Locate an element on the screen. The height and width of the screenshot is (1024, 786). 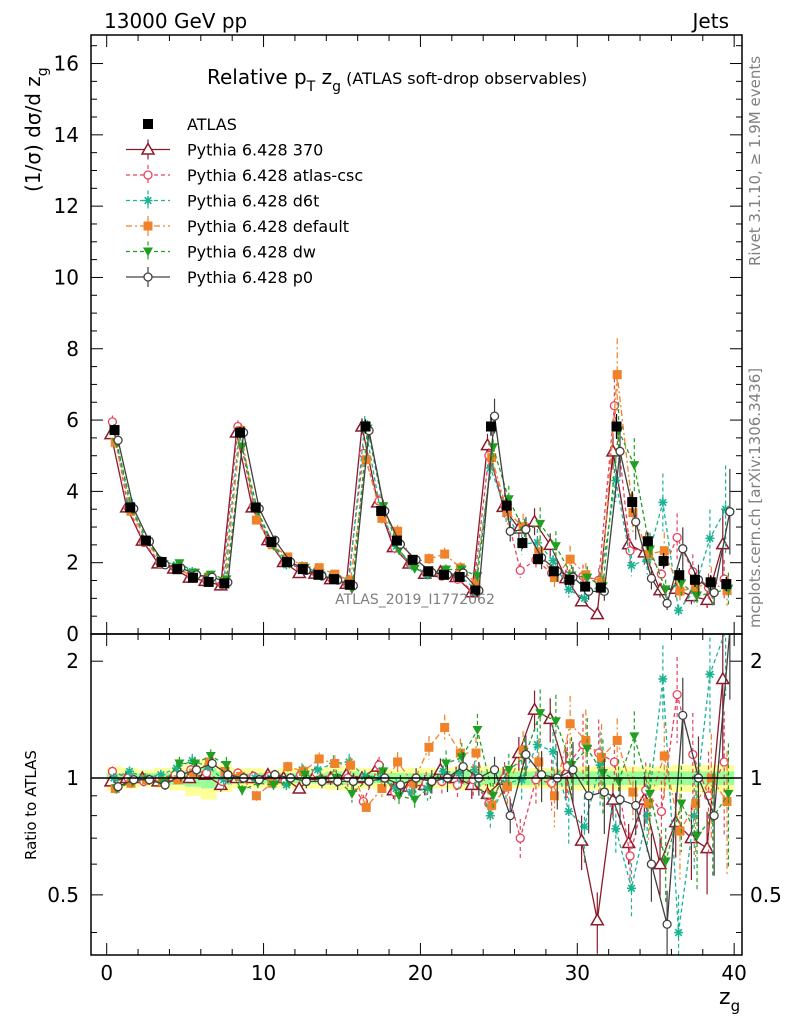
reference-series is located at coordinates (420, 505).